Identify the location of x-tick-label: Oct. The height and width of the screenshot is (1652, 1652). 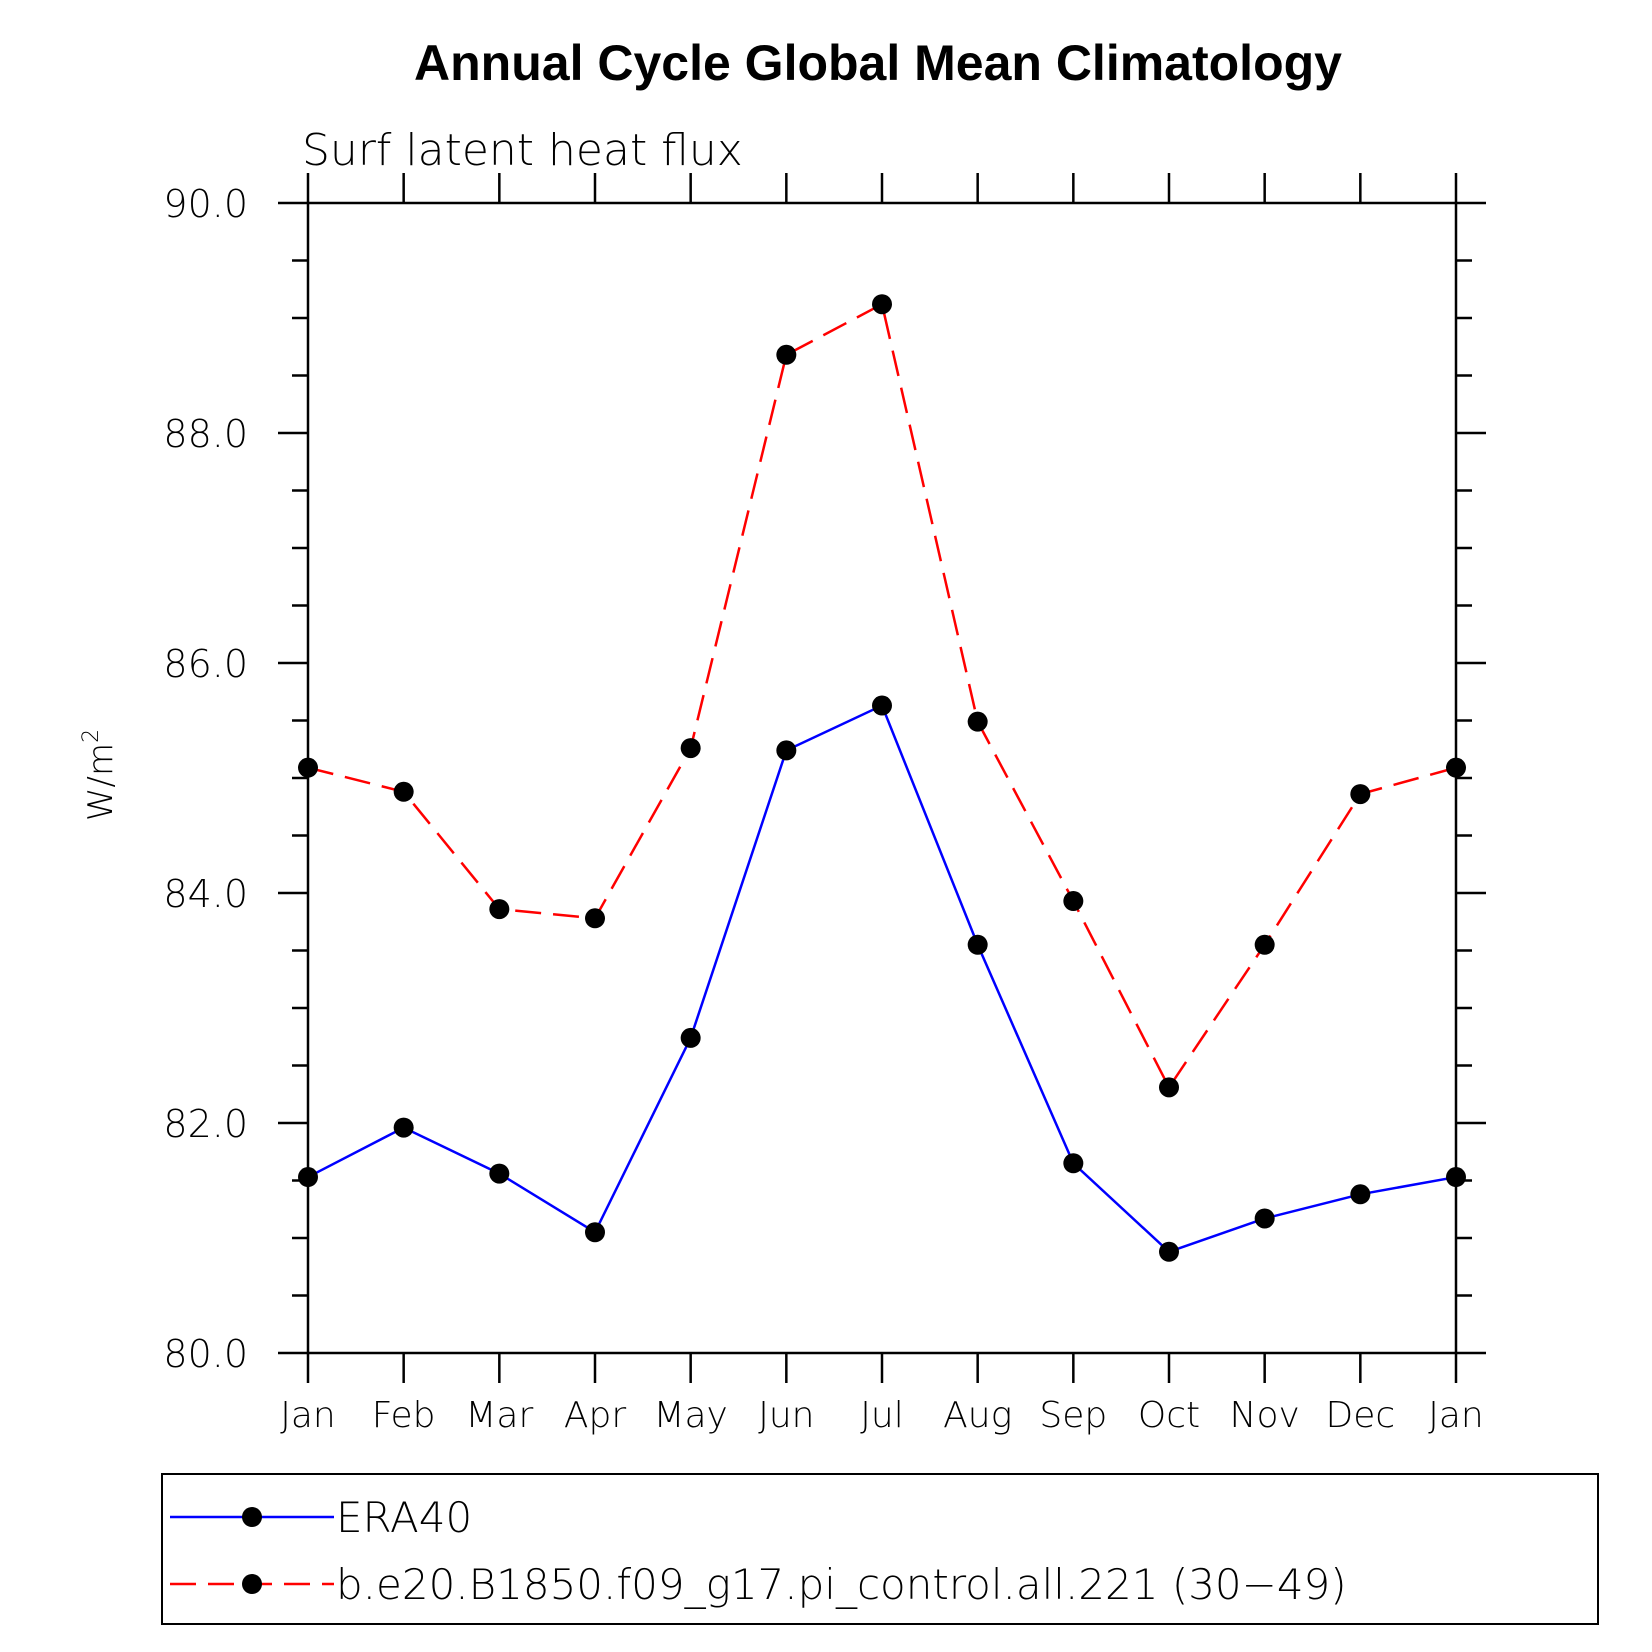
(1169, 1415).